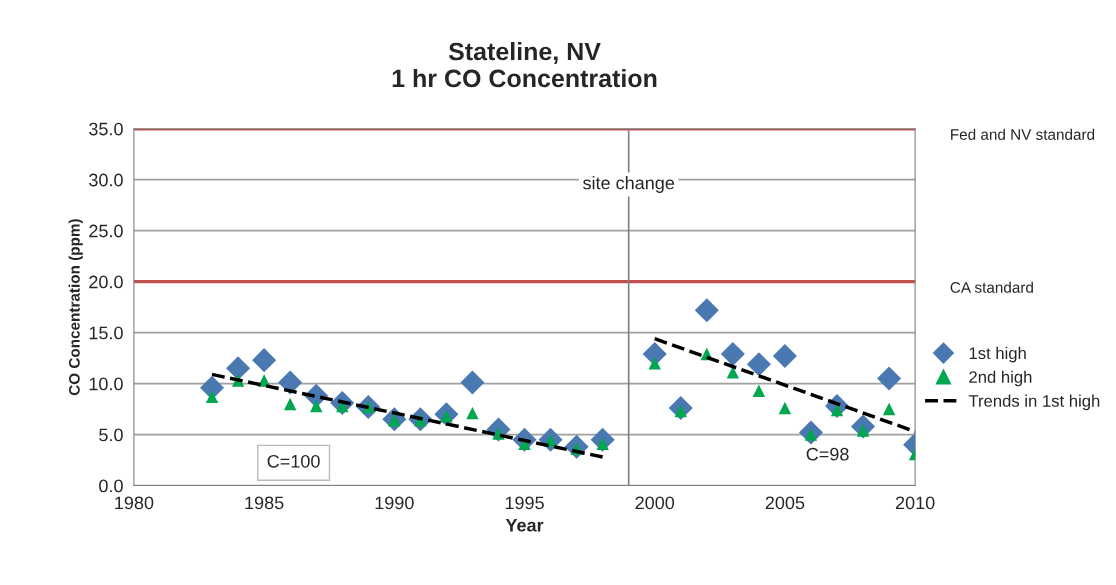  Describe the element at coordinates (106, 180) in the screenshot. I see `y-tick-label: 30.0` at that location.